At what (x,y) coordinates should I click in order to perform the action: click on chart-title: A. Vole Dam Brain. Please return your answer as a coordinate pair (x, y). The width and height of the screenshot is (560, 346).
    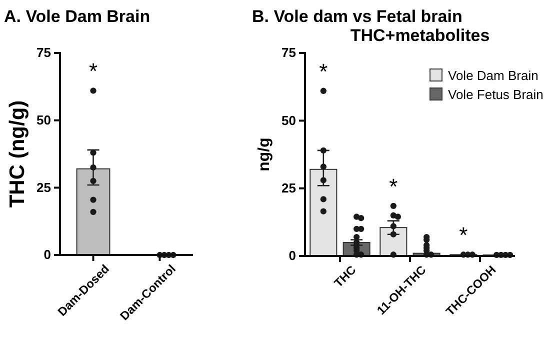
    Looking at the image, I should click on (77, 16).